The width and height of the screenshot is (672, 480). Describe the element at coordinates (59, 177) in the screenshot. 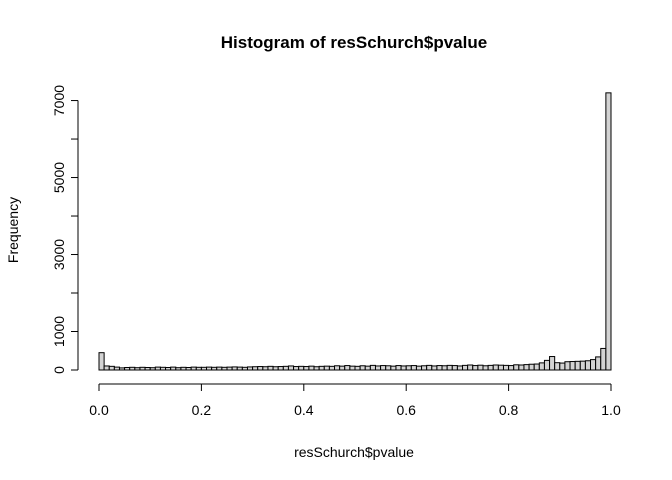

I see `y-tick-label: 5000` at that location.